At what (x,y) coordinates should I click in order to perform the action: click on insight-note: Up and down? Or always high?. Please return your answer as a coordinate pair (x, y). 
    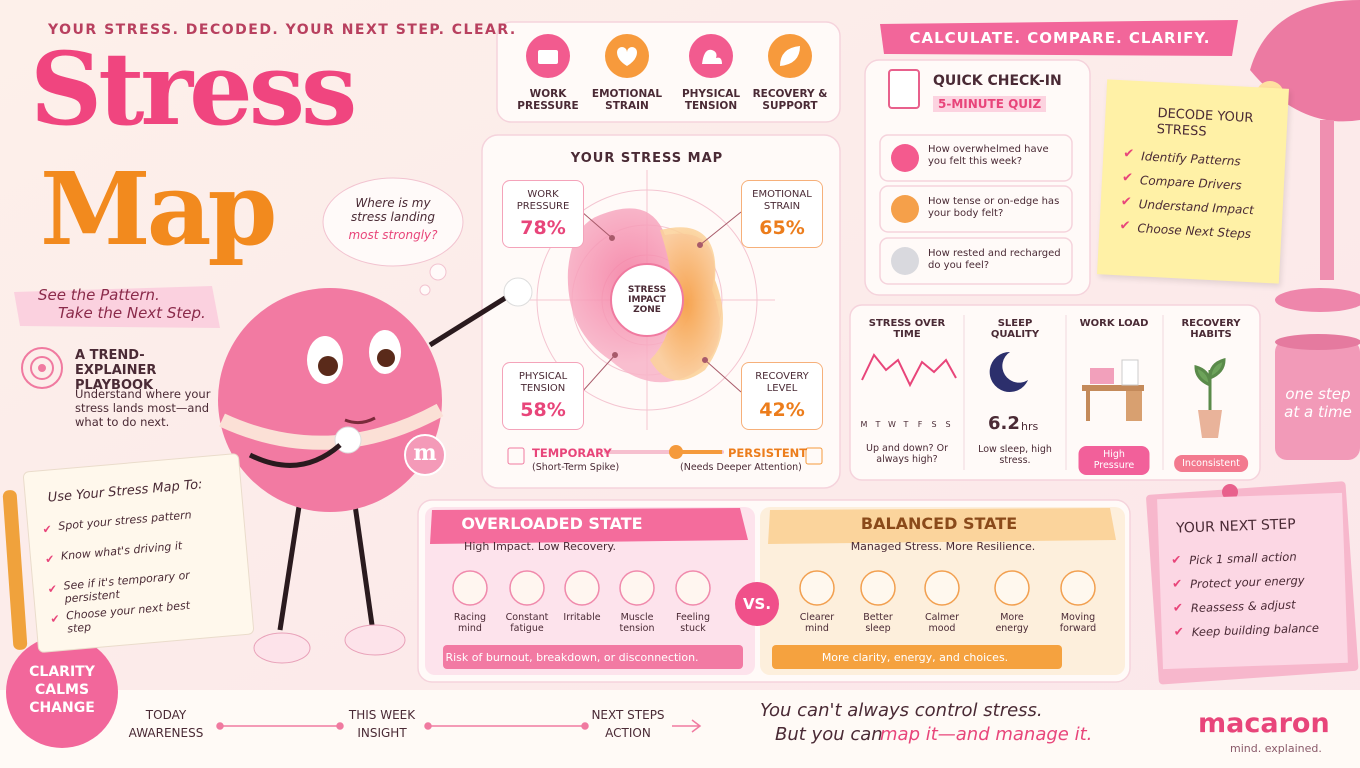
    Looking at the image, I should click on (907, 454).